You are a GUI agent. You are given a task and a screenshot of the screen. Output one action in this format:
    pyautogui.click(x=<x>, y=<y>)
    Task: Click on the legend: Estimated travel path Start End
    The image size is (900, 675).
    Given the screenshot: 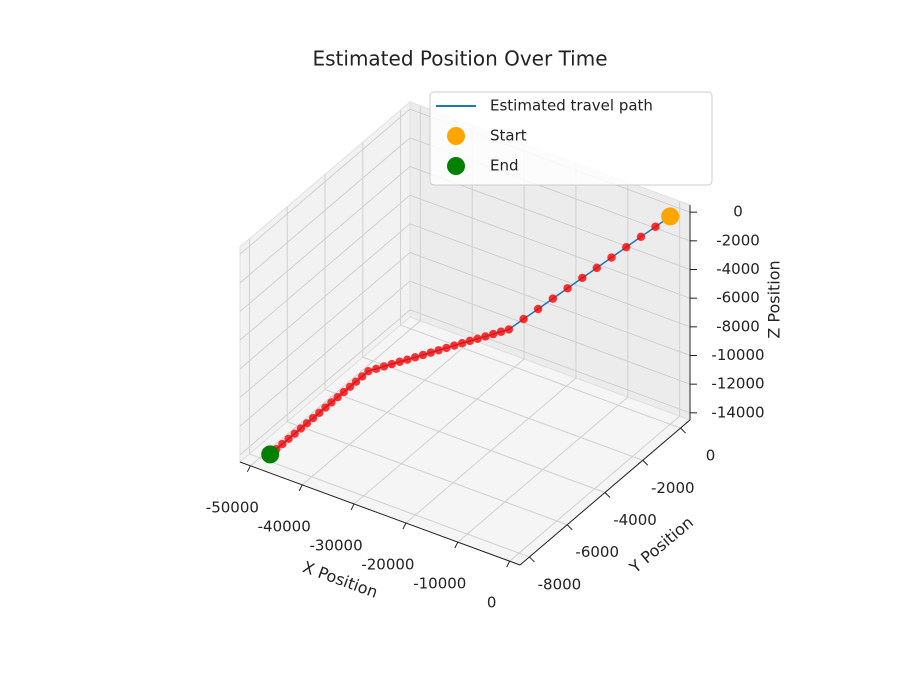 What is the action you would take?
    pyautogui.click(x=571, y=138)
    